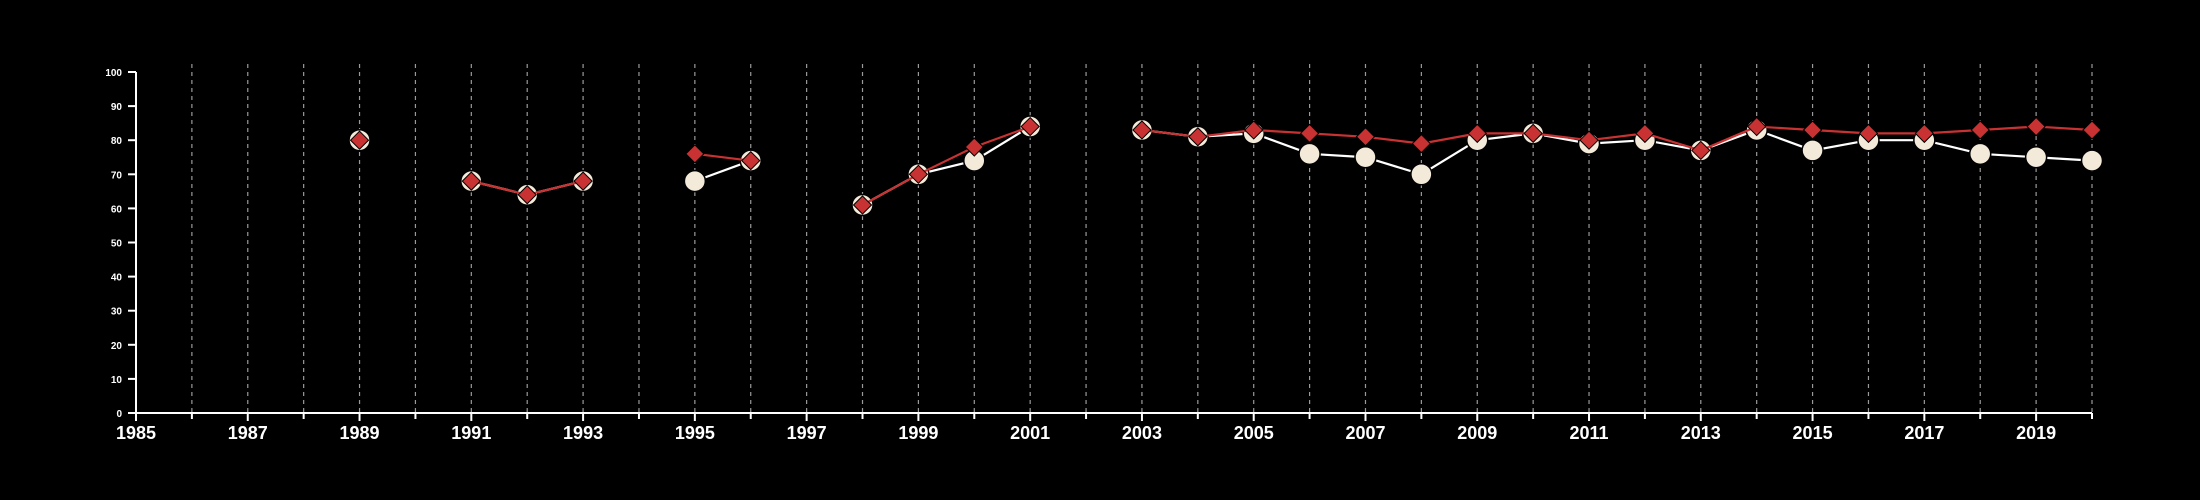  Describe the element at coordinates (695, 154) in the screenshot. I see `diamond-point-1995` at that location.